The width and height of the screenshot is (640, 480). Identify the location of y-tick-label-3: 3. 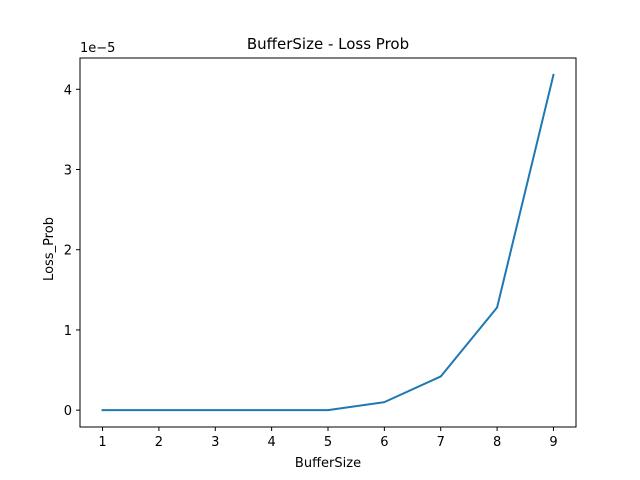
(68, 171).